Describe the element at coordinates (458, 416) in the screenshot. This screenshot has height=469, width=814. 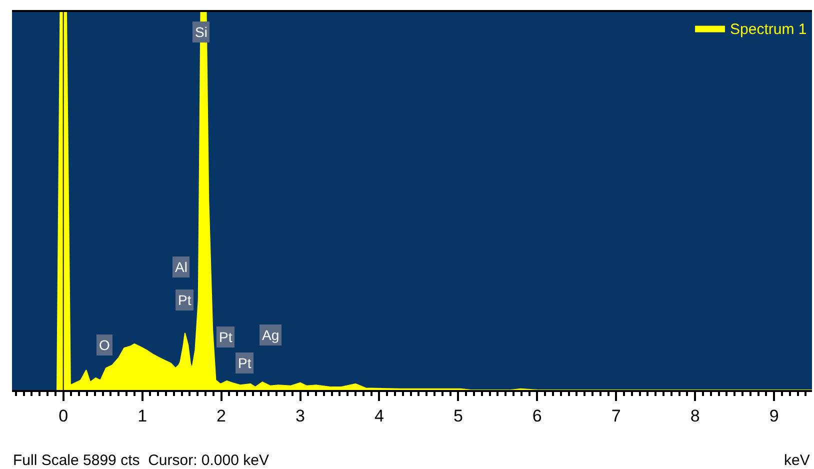
I see `x-tick-label: 5` at that location.